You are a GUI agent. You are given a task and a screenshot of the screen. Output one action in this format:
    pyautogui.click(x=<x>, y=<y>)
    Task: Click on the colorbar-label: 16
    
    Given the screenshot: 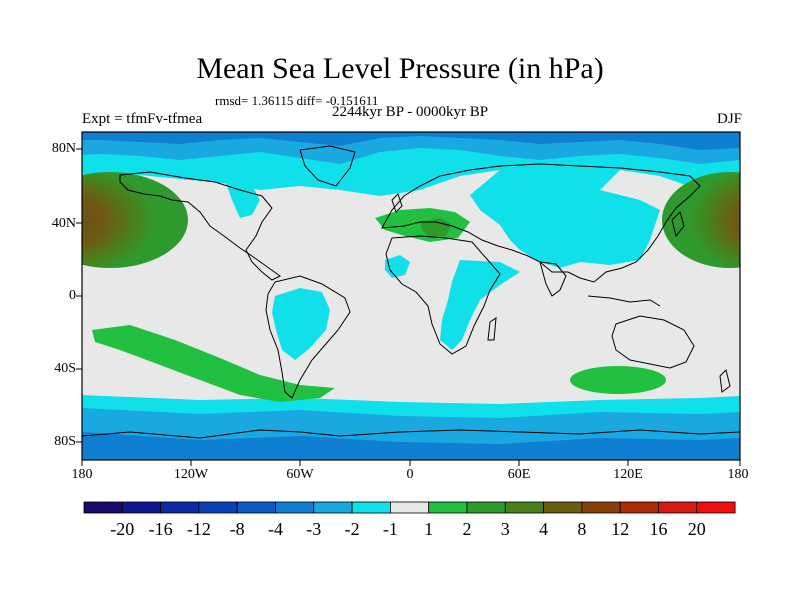 What is the action you would take?
    pyautogui.click(x=658, y=529)
    